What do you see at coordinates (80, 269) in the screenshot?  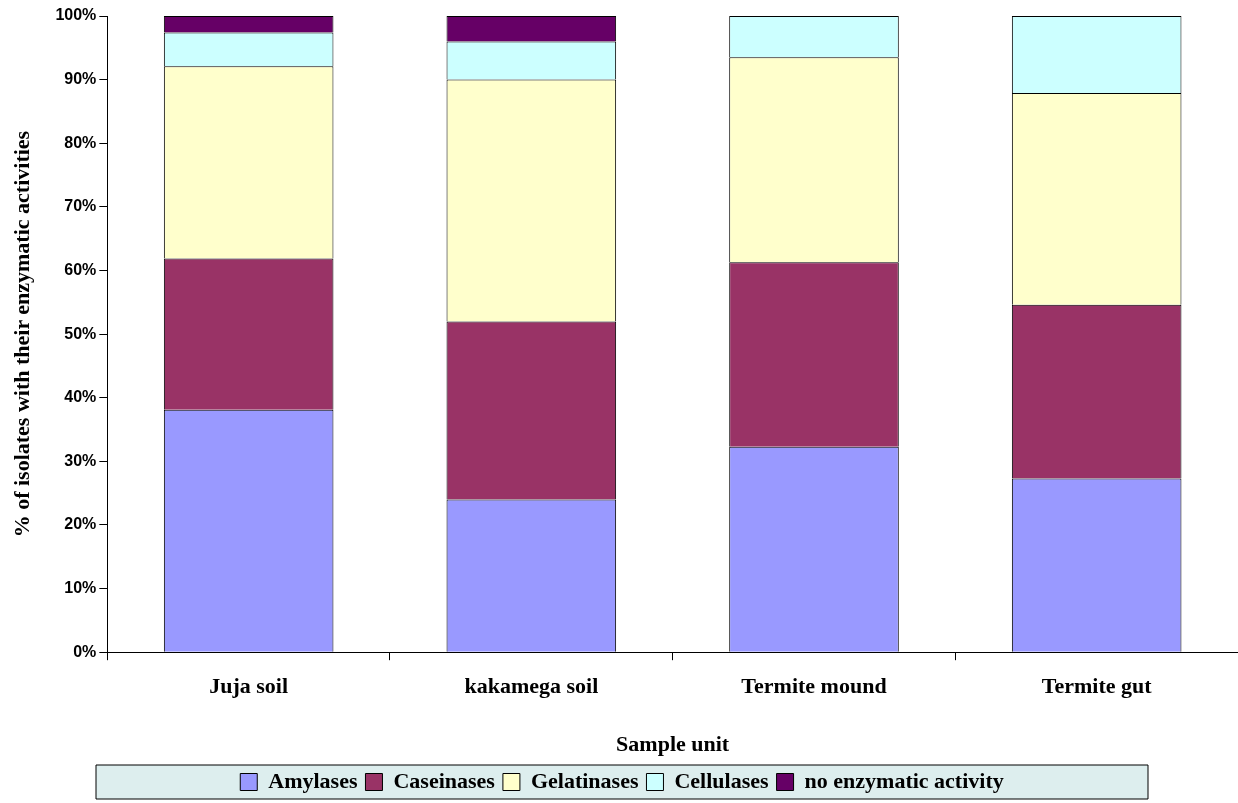 I see `y-tick-label: 60%` at bounding box center [80, 269].